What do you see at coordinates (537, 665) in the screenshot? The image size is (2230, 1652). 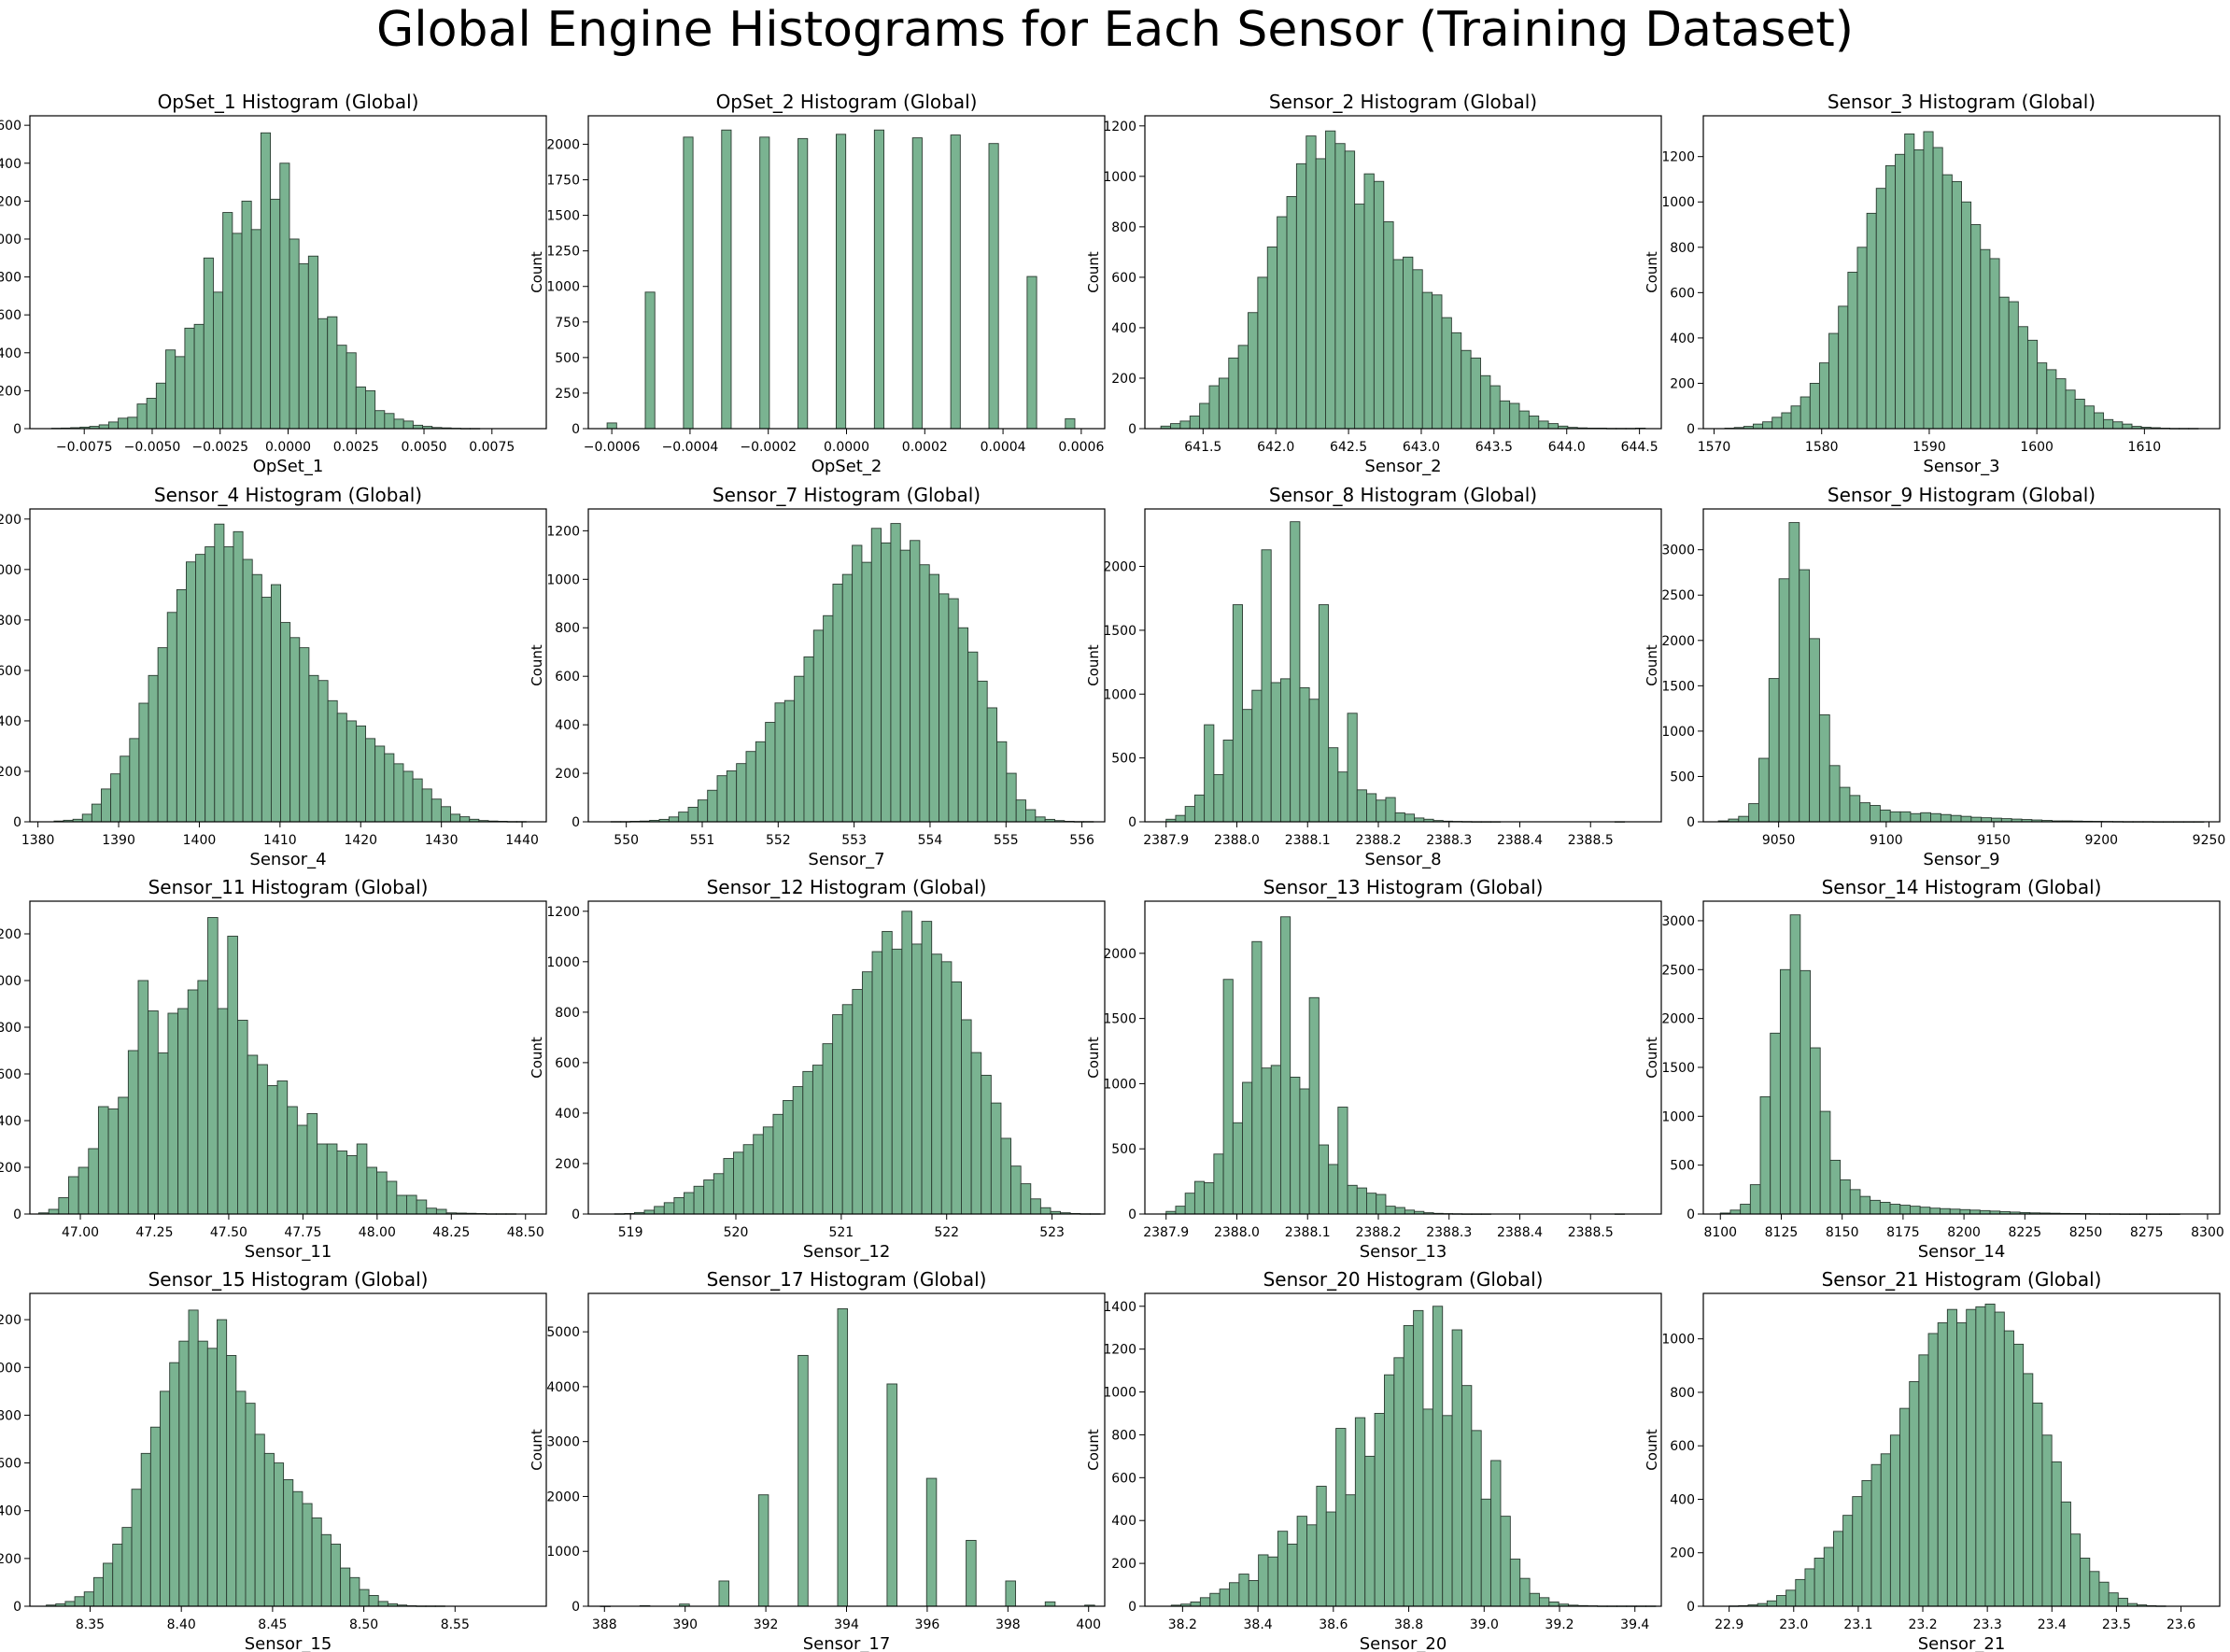 I see `y-axis-label: Count` at bounding box center [537, 665].